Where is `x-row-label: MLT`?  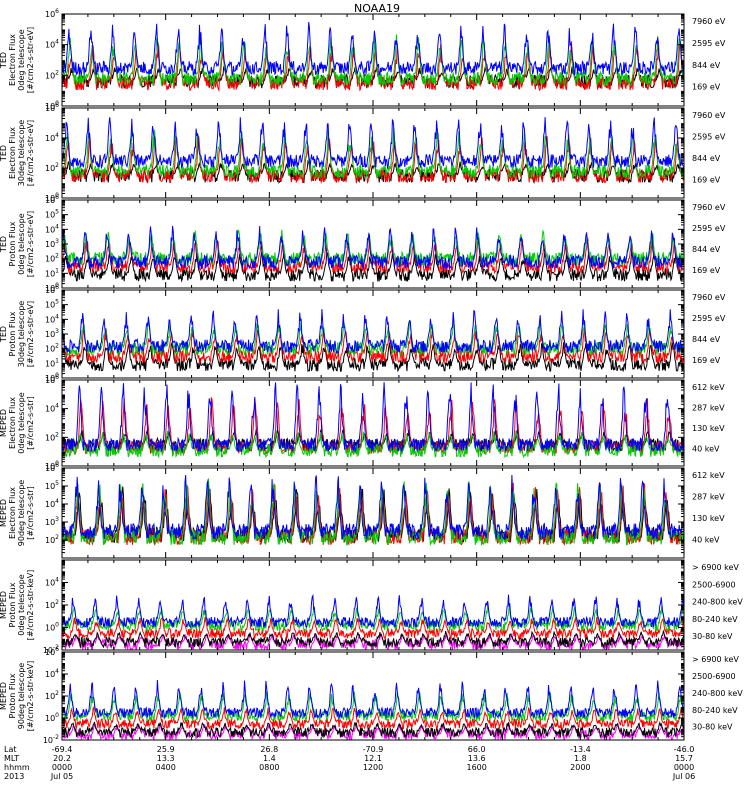
x-row-label: MLT is located at coordinates (11, 758).